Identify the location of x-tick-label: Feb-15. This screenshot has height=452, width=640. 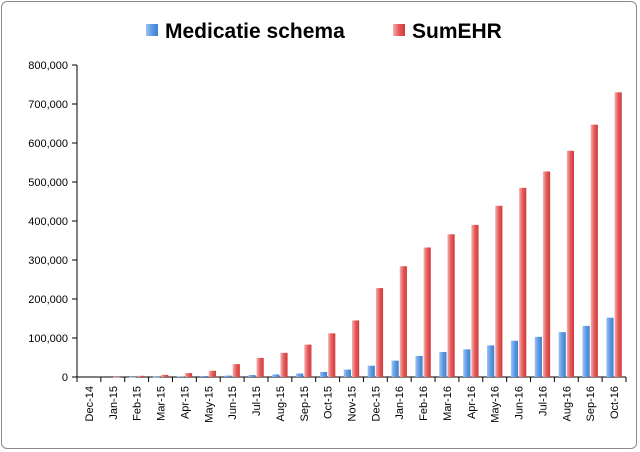
(138, 403).